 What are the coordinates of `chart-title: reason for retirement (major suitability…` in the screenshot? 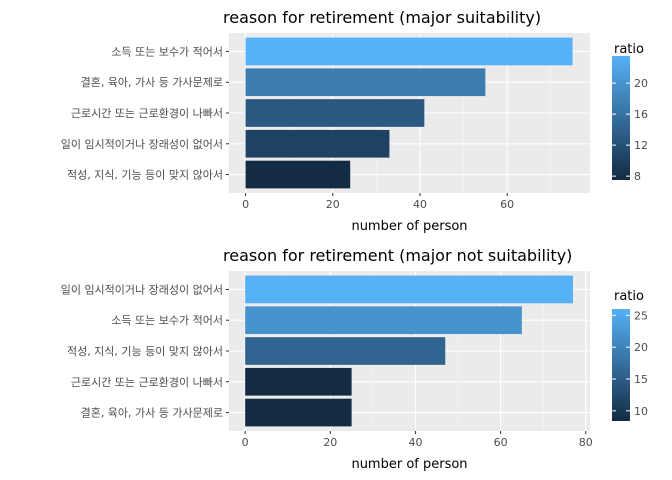 It's located at (382, 17).